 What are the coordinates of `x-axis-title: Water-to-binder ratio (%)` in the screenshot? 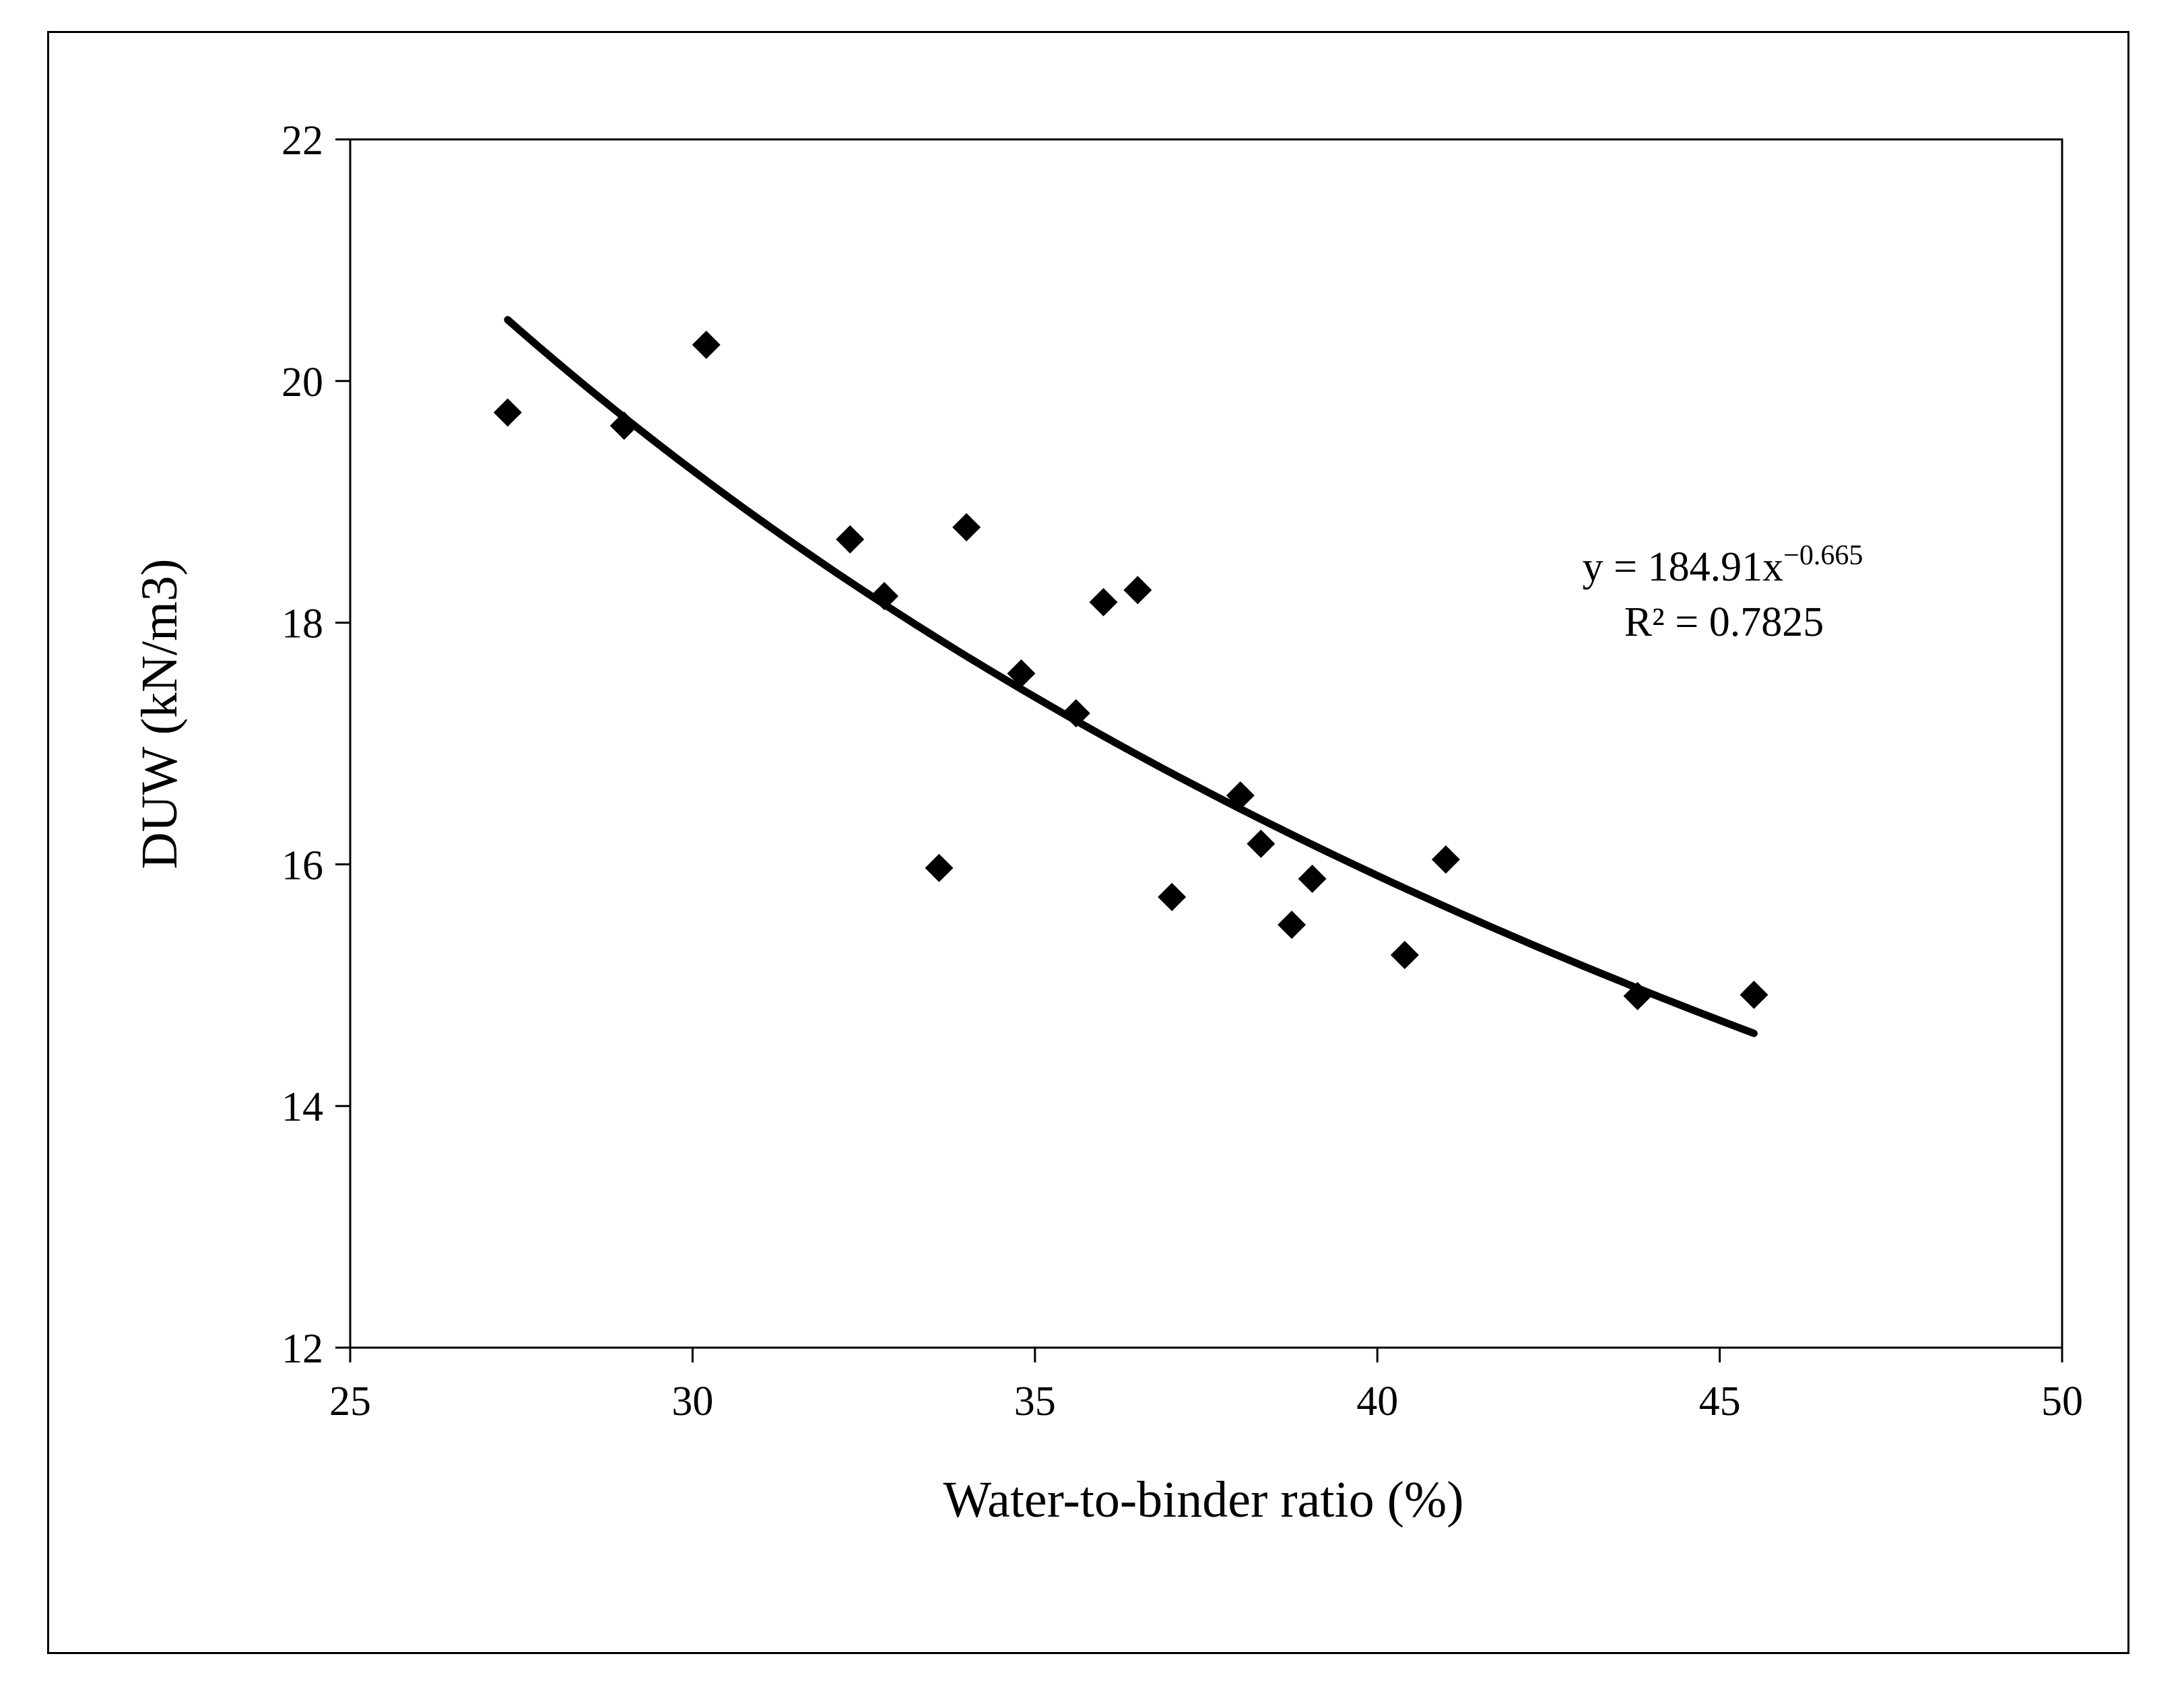 It's located at (1203, 1500).